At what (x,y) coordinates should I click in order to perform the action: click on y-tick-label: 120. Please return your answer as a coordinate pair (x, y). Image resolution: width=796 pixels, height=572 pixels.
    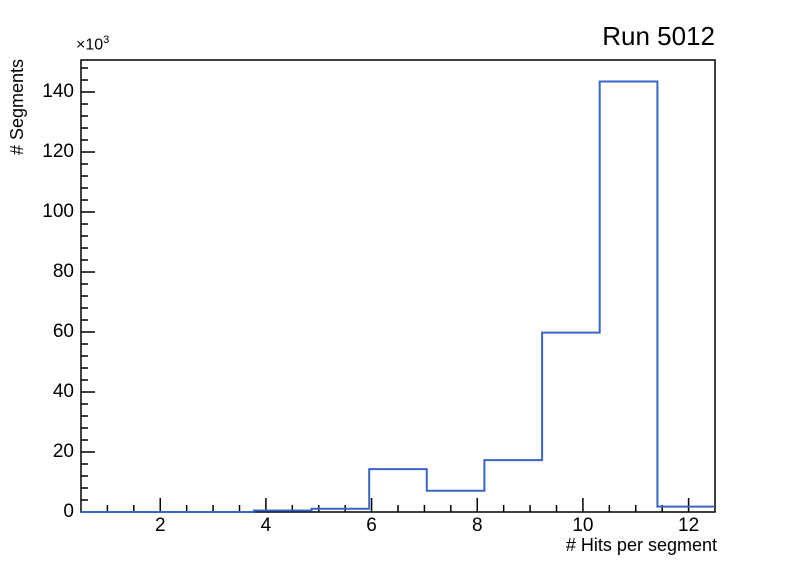
    Looking at the image, I should click on (58, 152).